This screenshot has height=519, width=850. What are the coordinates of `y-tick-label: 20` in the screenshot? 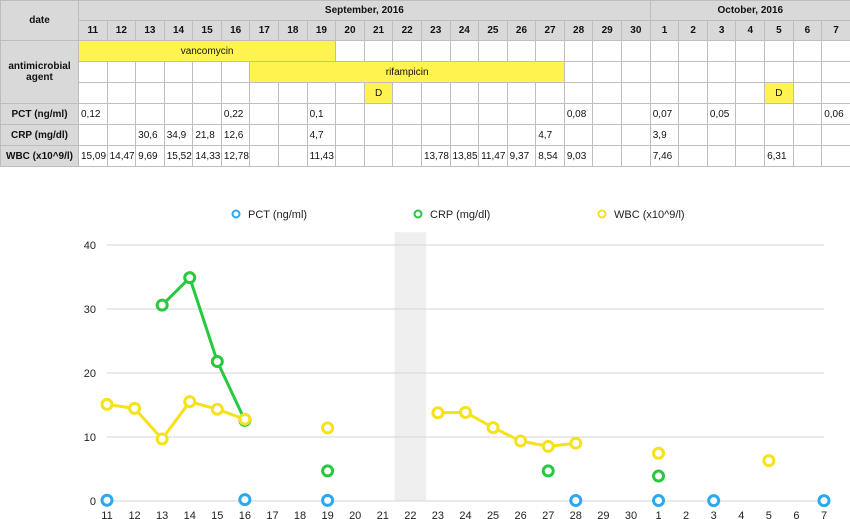 It's located at (90, 374).